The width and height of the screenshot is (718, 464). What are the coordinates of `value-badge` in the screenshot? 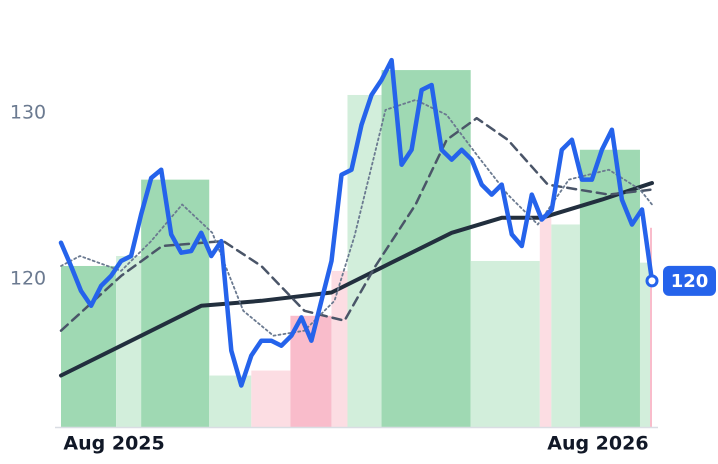 It's located at (689, 280).